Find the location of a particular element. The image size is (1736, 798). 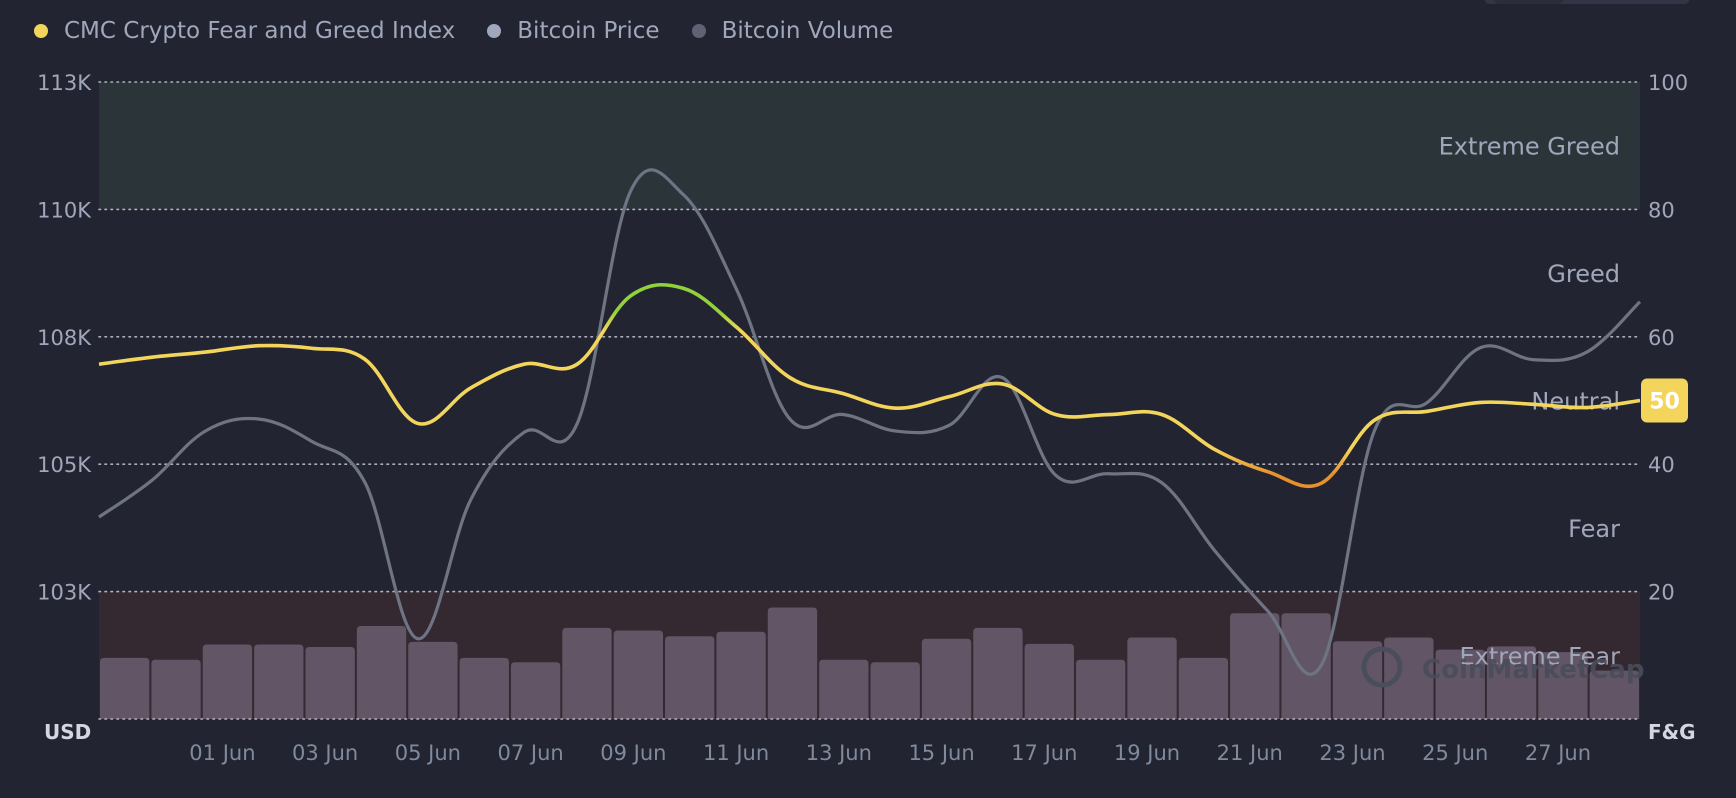

legend-label-bitcoin-price: Bitcoin Price is located at coordinates (588, 31).